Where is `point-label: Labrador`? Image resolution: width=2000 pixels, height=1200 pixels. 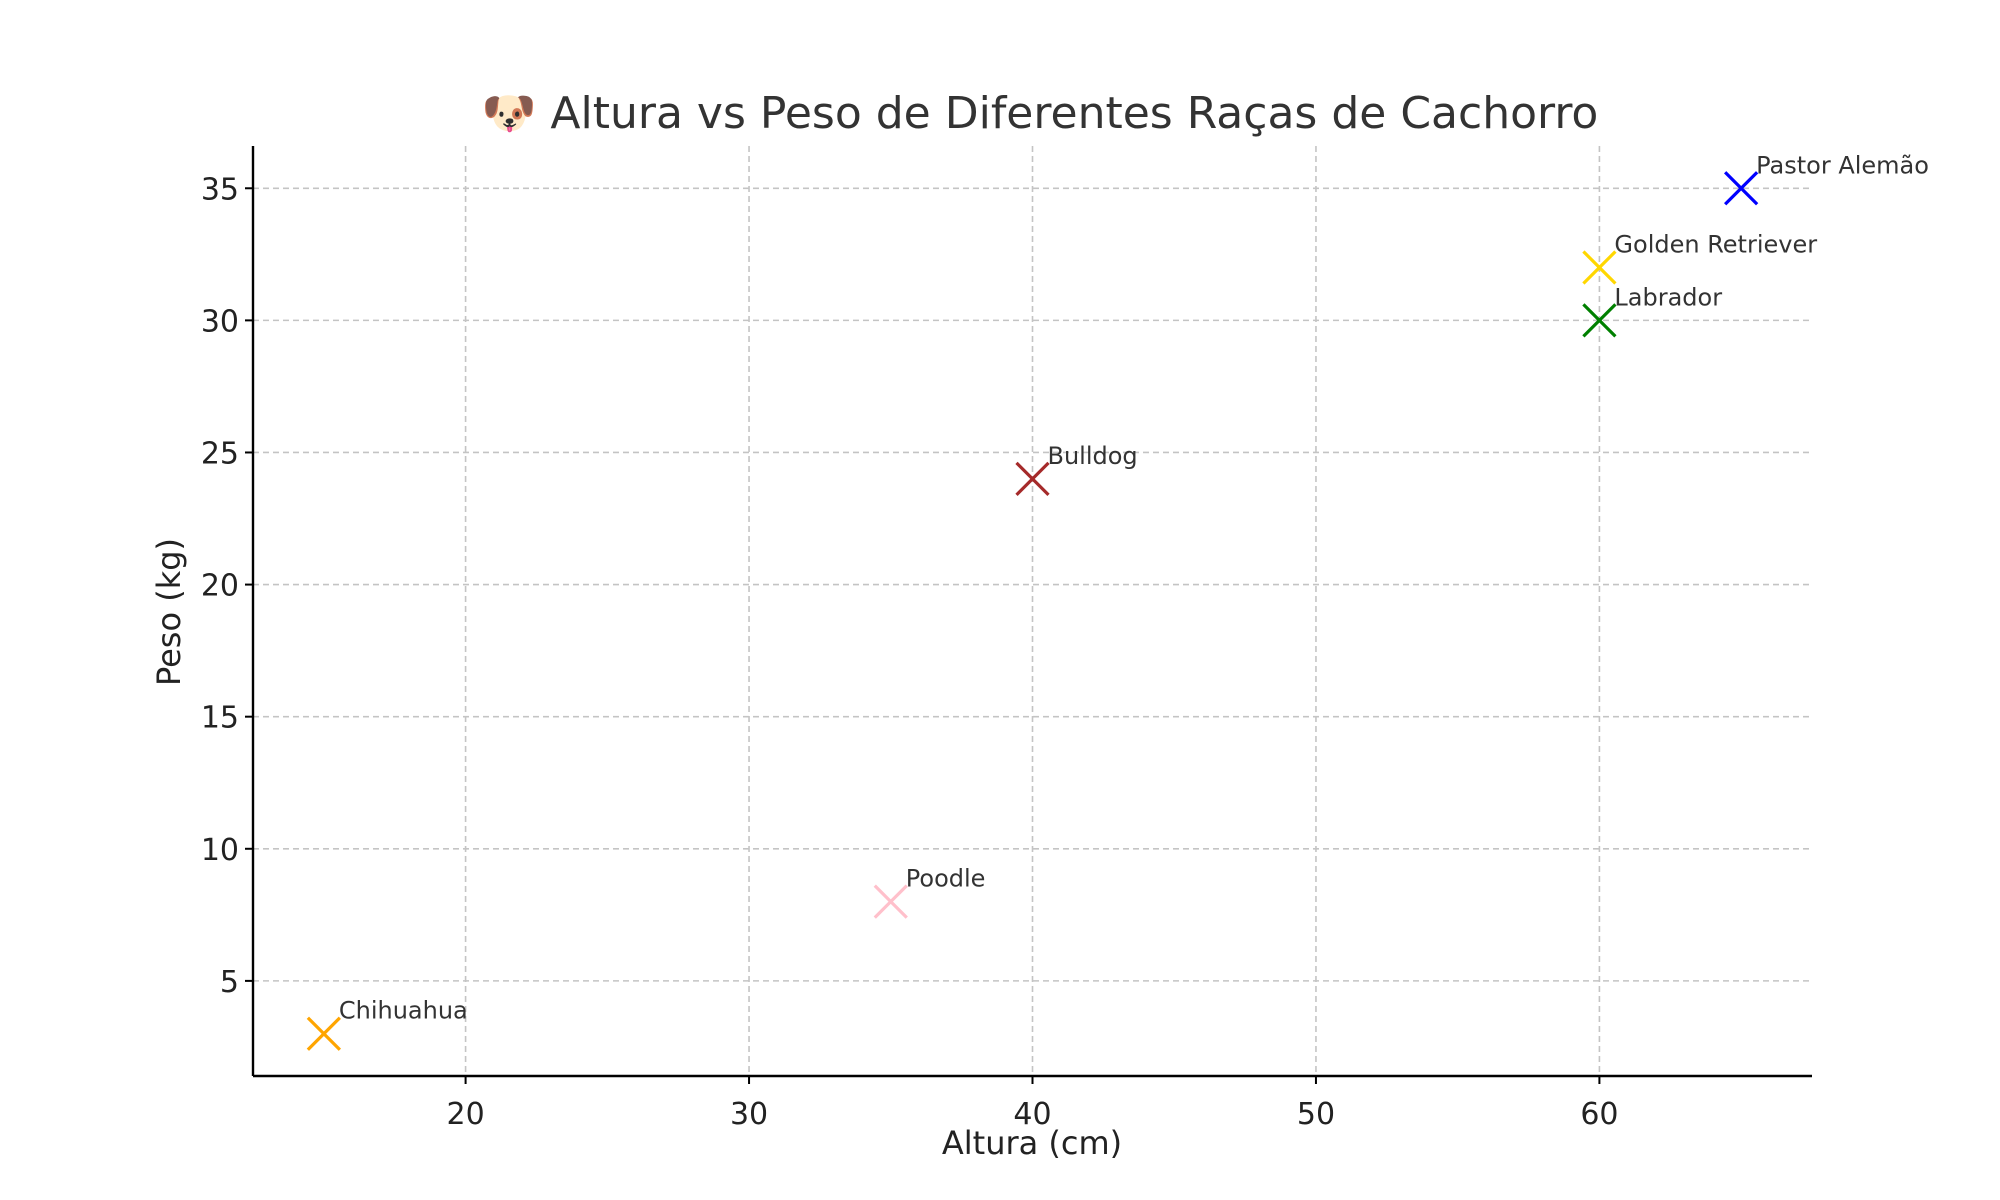 point-label: Labrador is located at coordinates (1668, 297).